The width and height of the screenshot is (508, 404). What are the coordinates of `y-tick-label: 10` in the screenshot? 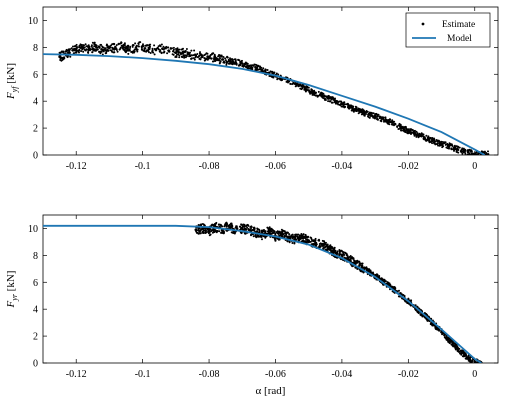 It's located at (33, 229).